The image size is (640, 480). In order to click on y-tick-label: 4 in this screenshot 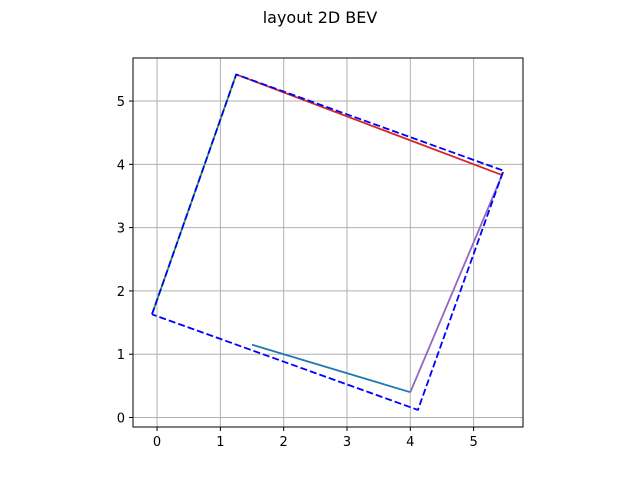, I will do `click(121, 165)`.